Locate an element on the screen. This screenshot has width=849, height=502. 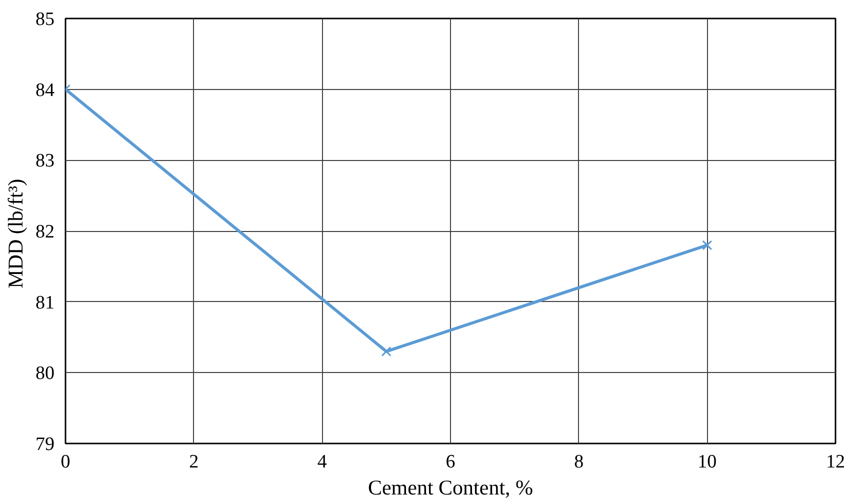
x-tick-label: 10 is located at coordinates (707, 462).